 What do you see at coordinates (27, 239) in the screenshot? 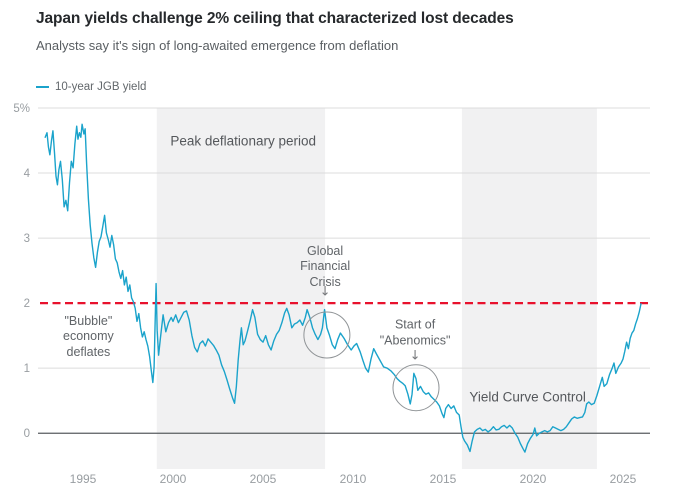
I see `y-tick-3: 3` at bounding box center [27, 239].